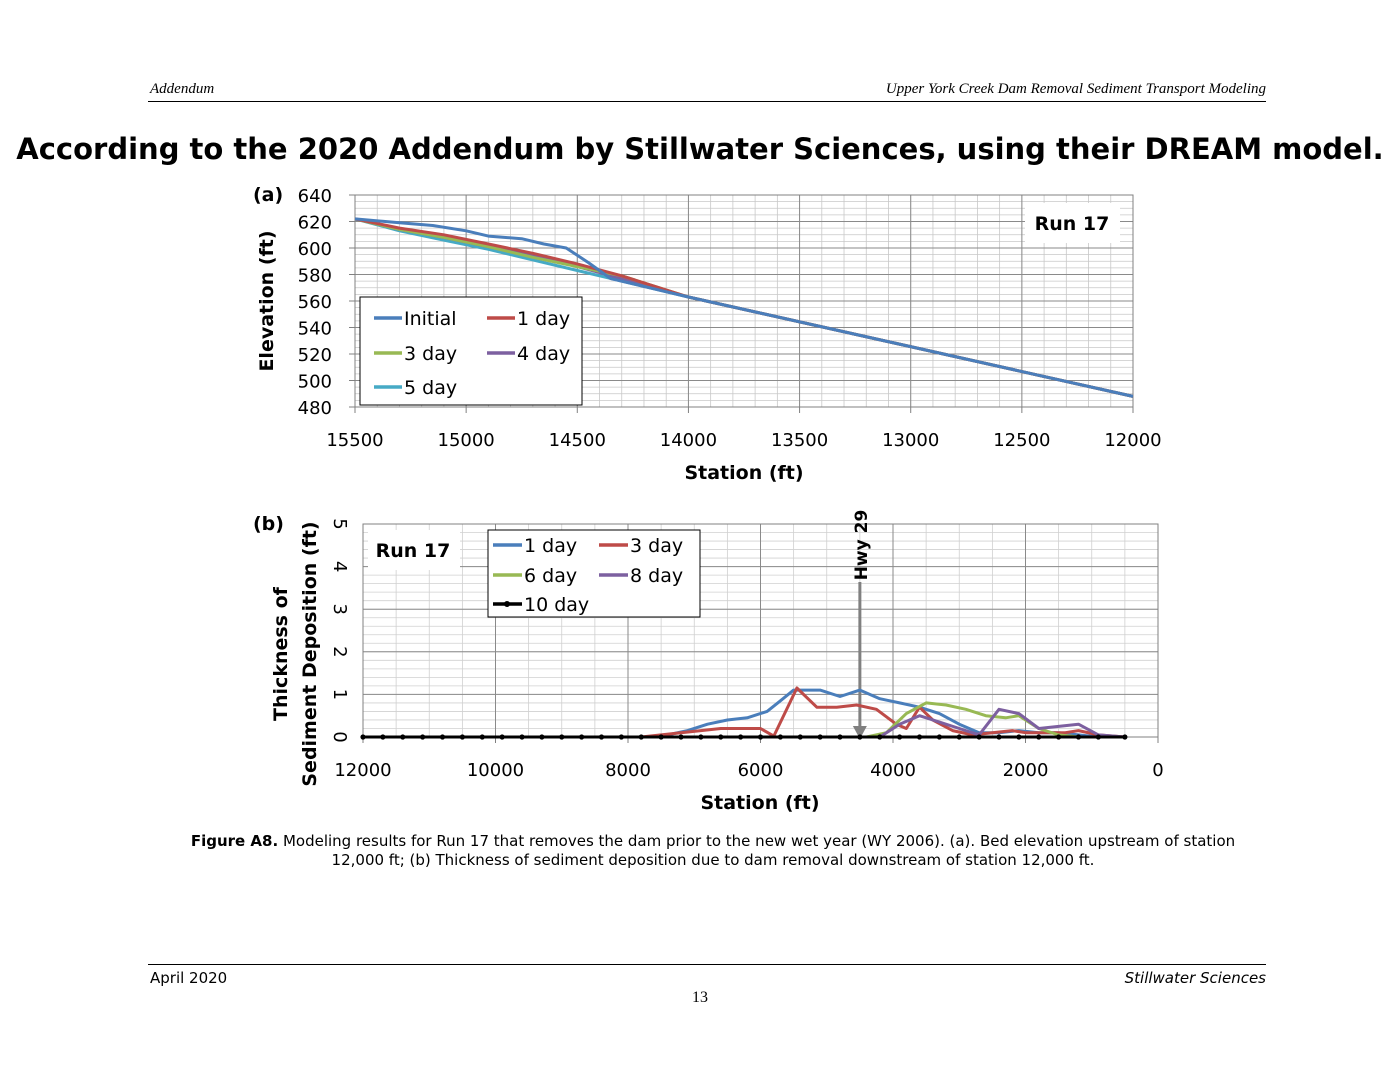 The height and width of the screenshot is (1073, 1400). I want to click on y-tick-label-b: 1, so click(339, 694).